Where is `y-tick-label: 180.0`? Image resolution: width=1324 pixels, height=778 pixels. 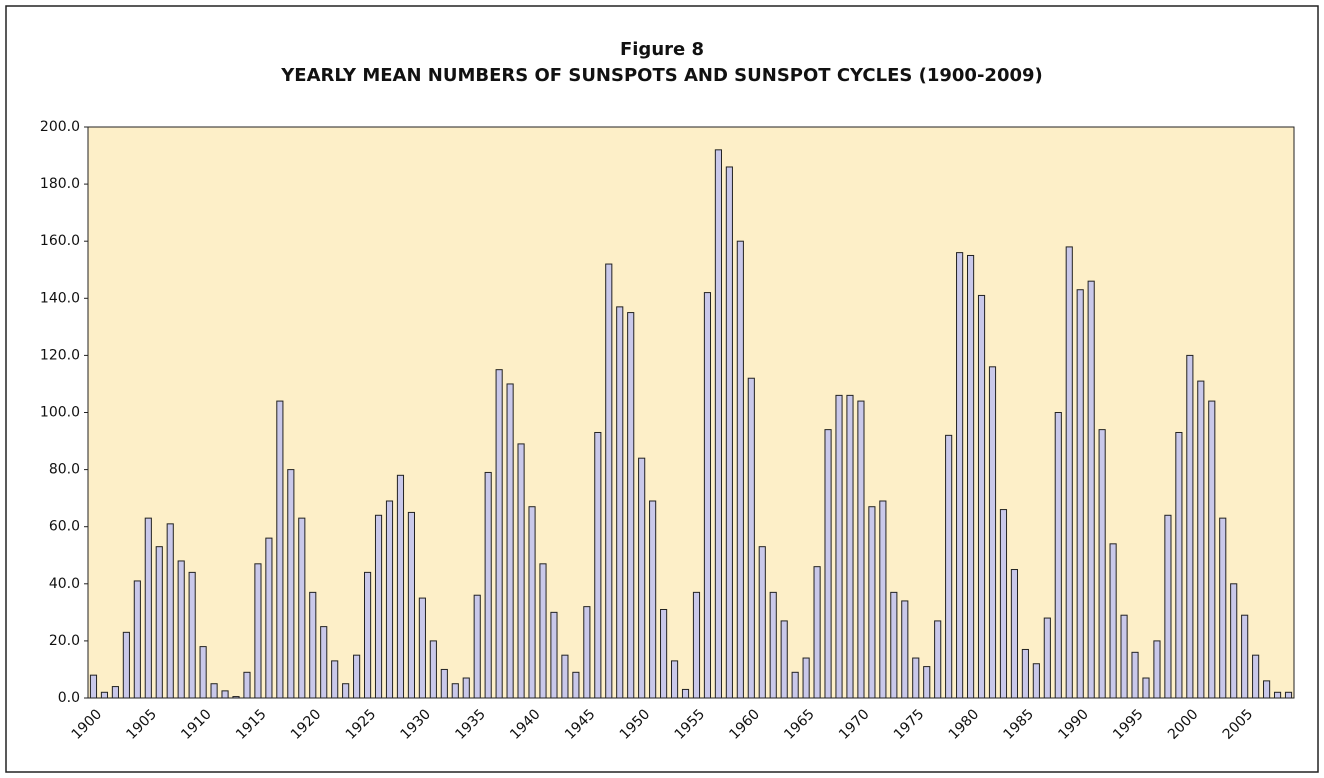
y-tick-label: 180.0 is located at coordinates (60, 184).